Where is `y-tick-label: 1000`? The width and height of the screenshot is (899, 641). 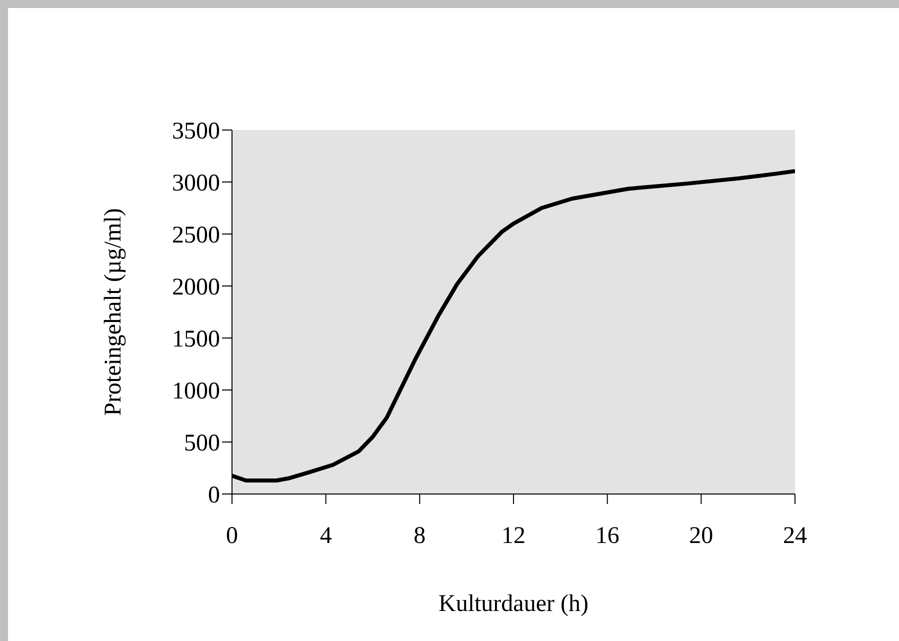 y-tick-label: 1000 is located at coordinates (196, 391).